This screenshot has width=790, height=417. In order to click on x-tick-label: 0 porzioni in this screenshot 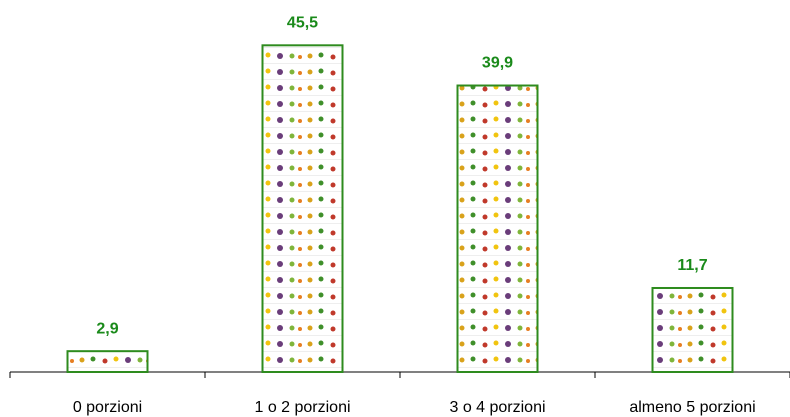, I will do `click(107, 407)`.